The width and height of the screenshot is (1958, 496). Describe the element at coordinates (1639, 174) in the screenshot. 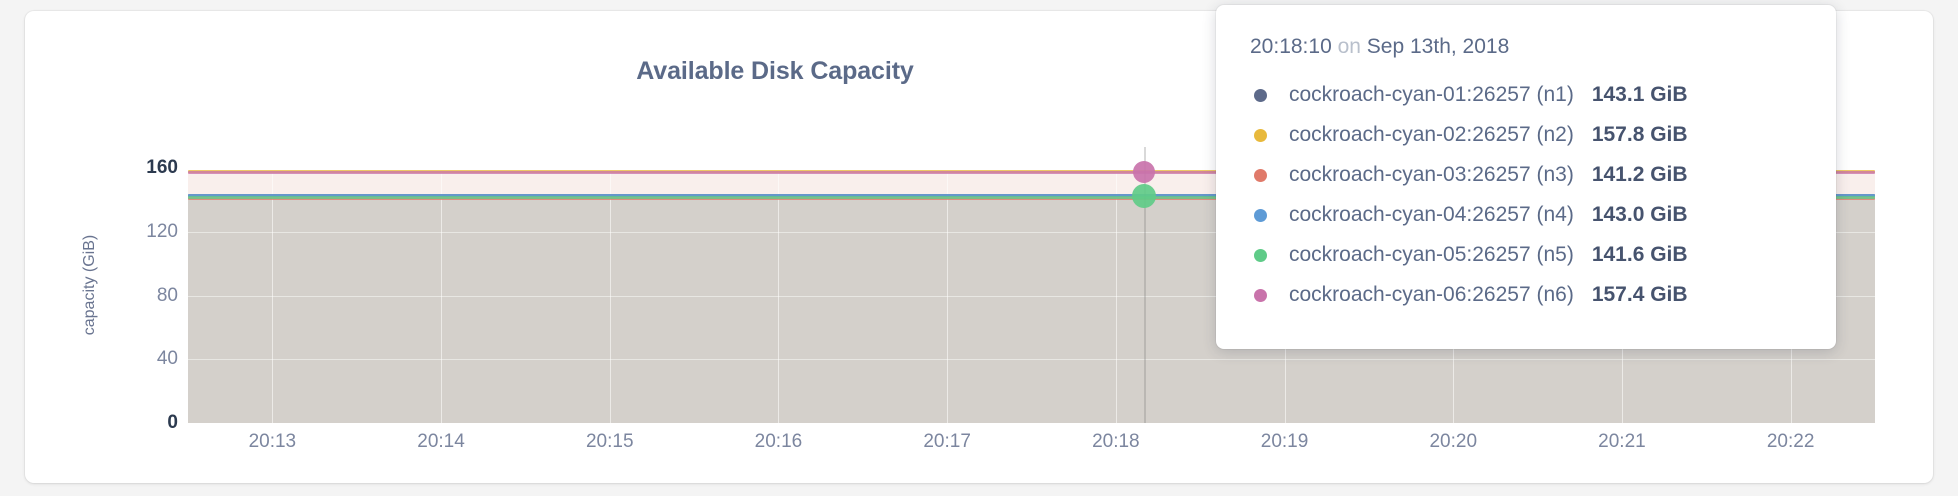

I see `tooltip-series-value: 141.2 GiB` at that location.